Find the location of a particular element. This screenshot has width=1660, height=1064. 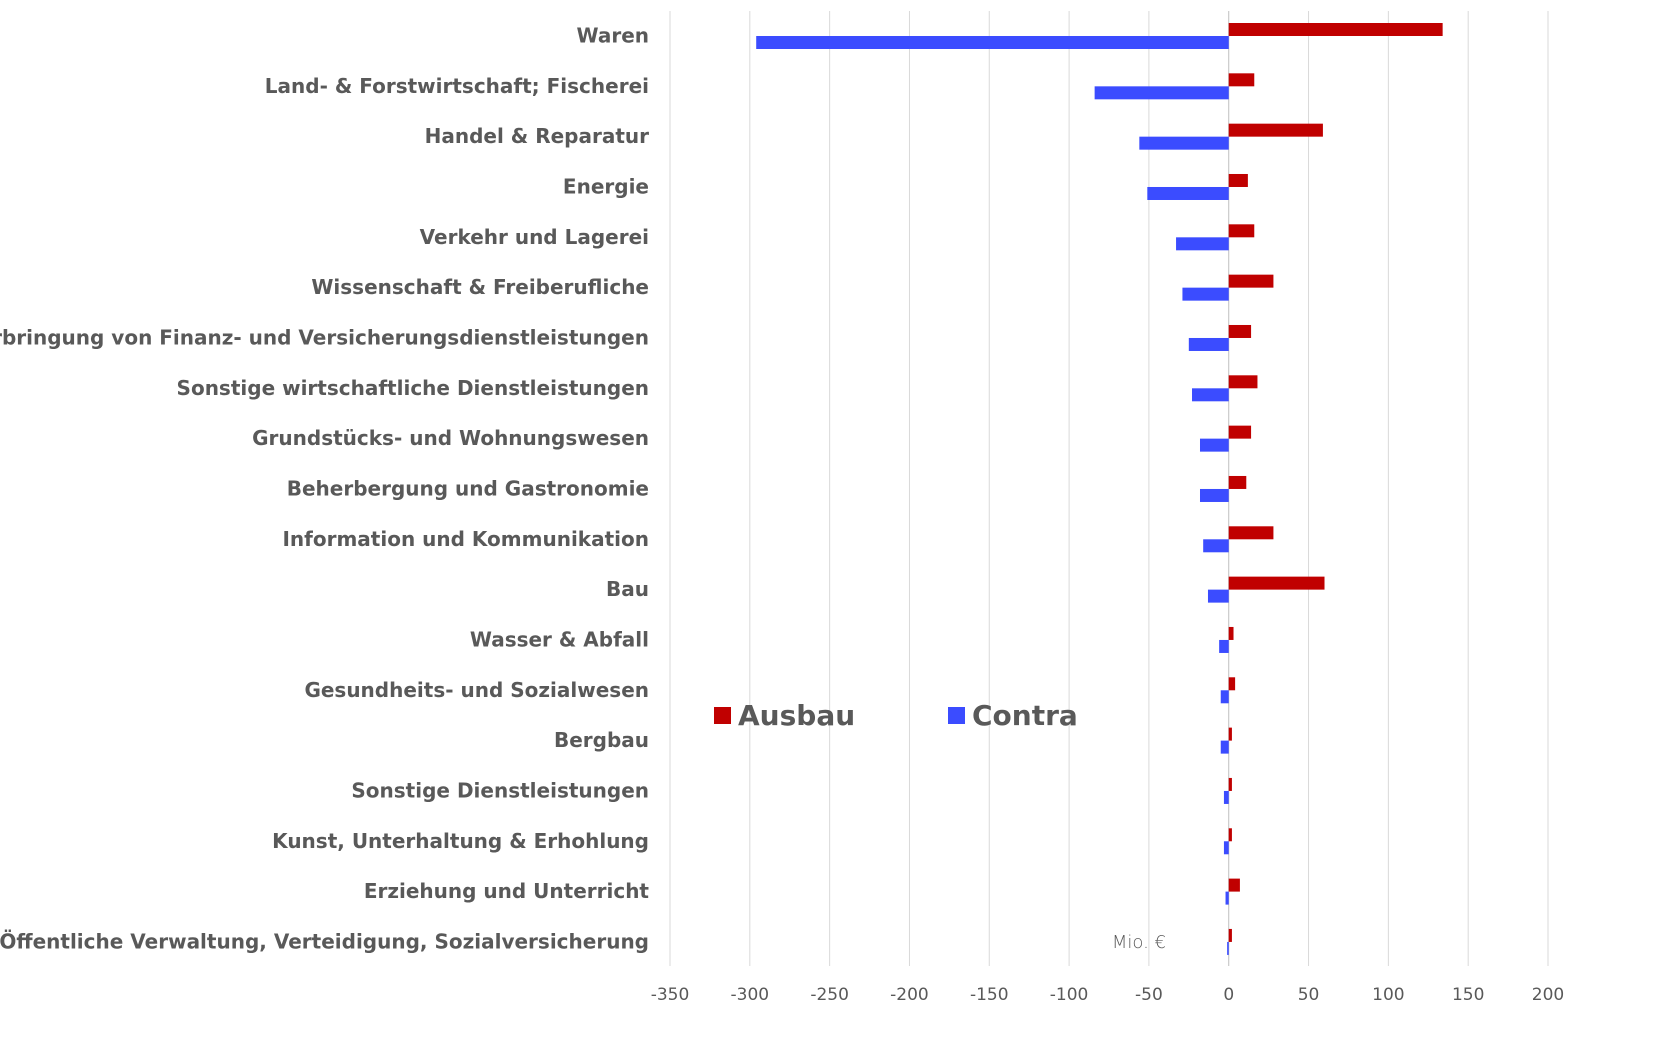

x-tick-label: 100 is located at coordinates (1388, 995).